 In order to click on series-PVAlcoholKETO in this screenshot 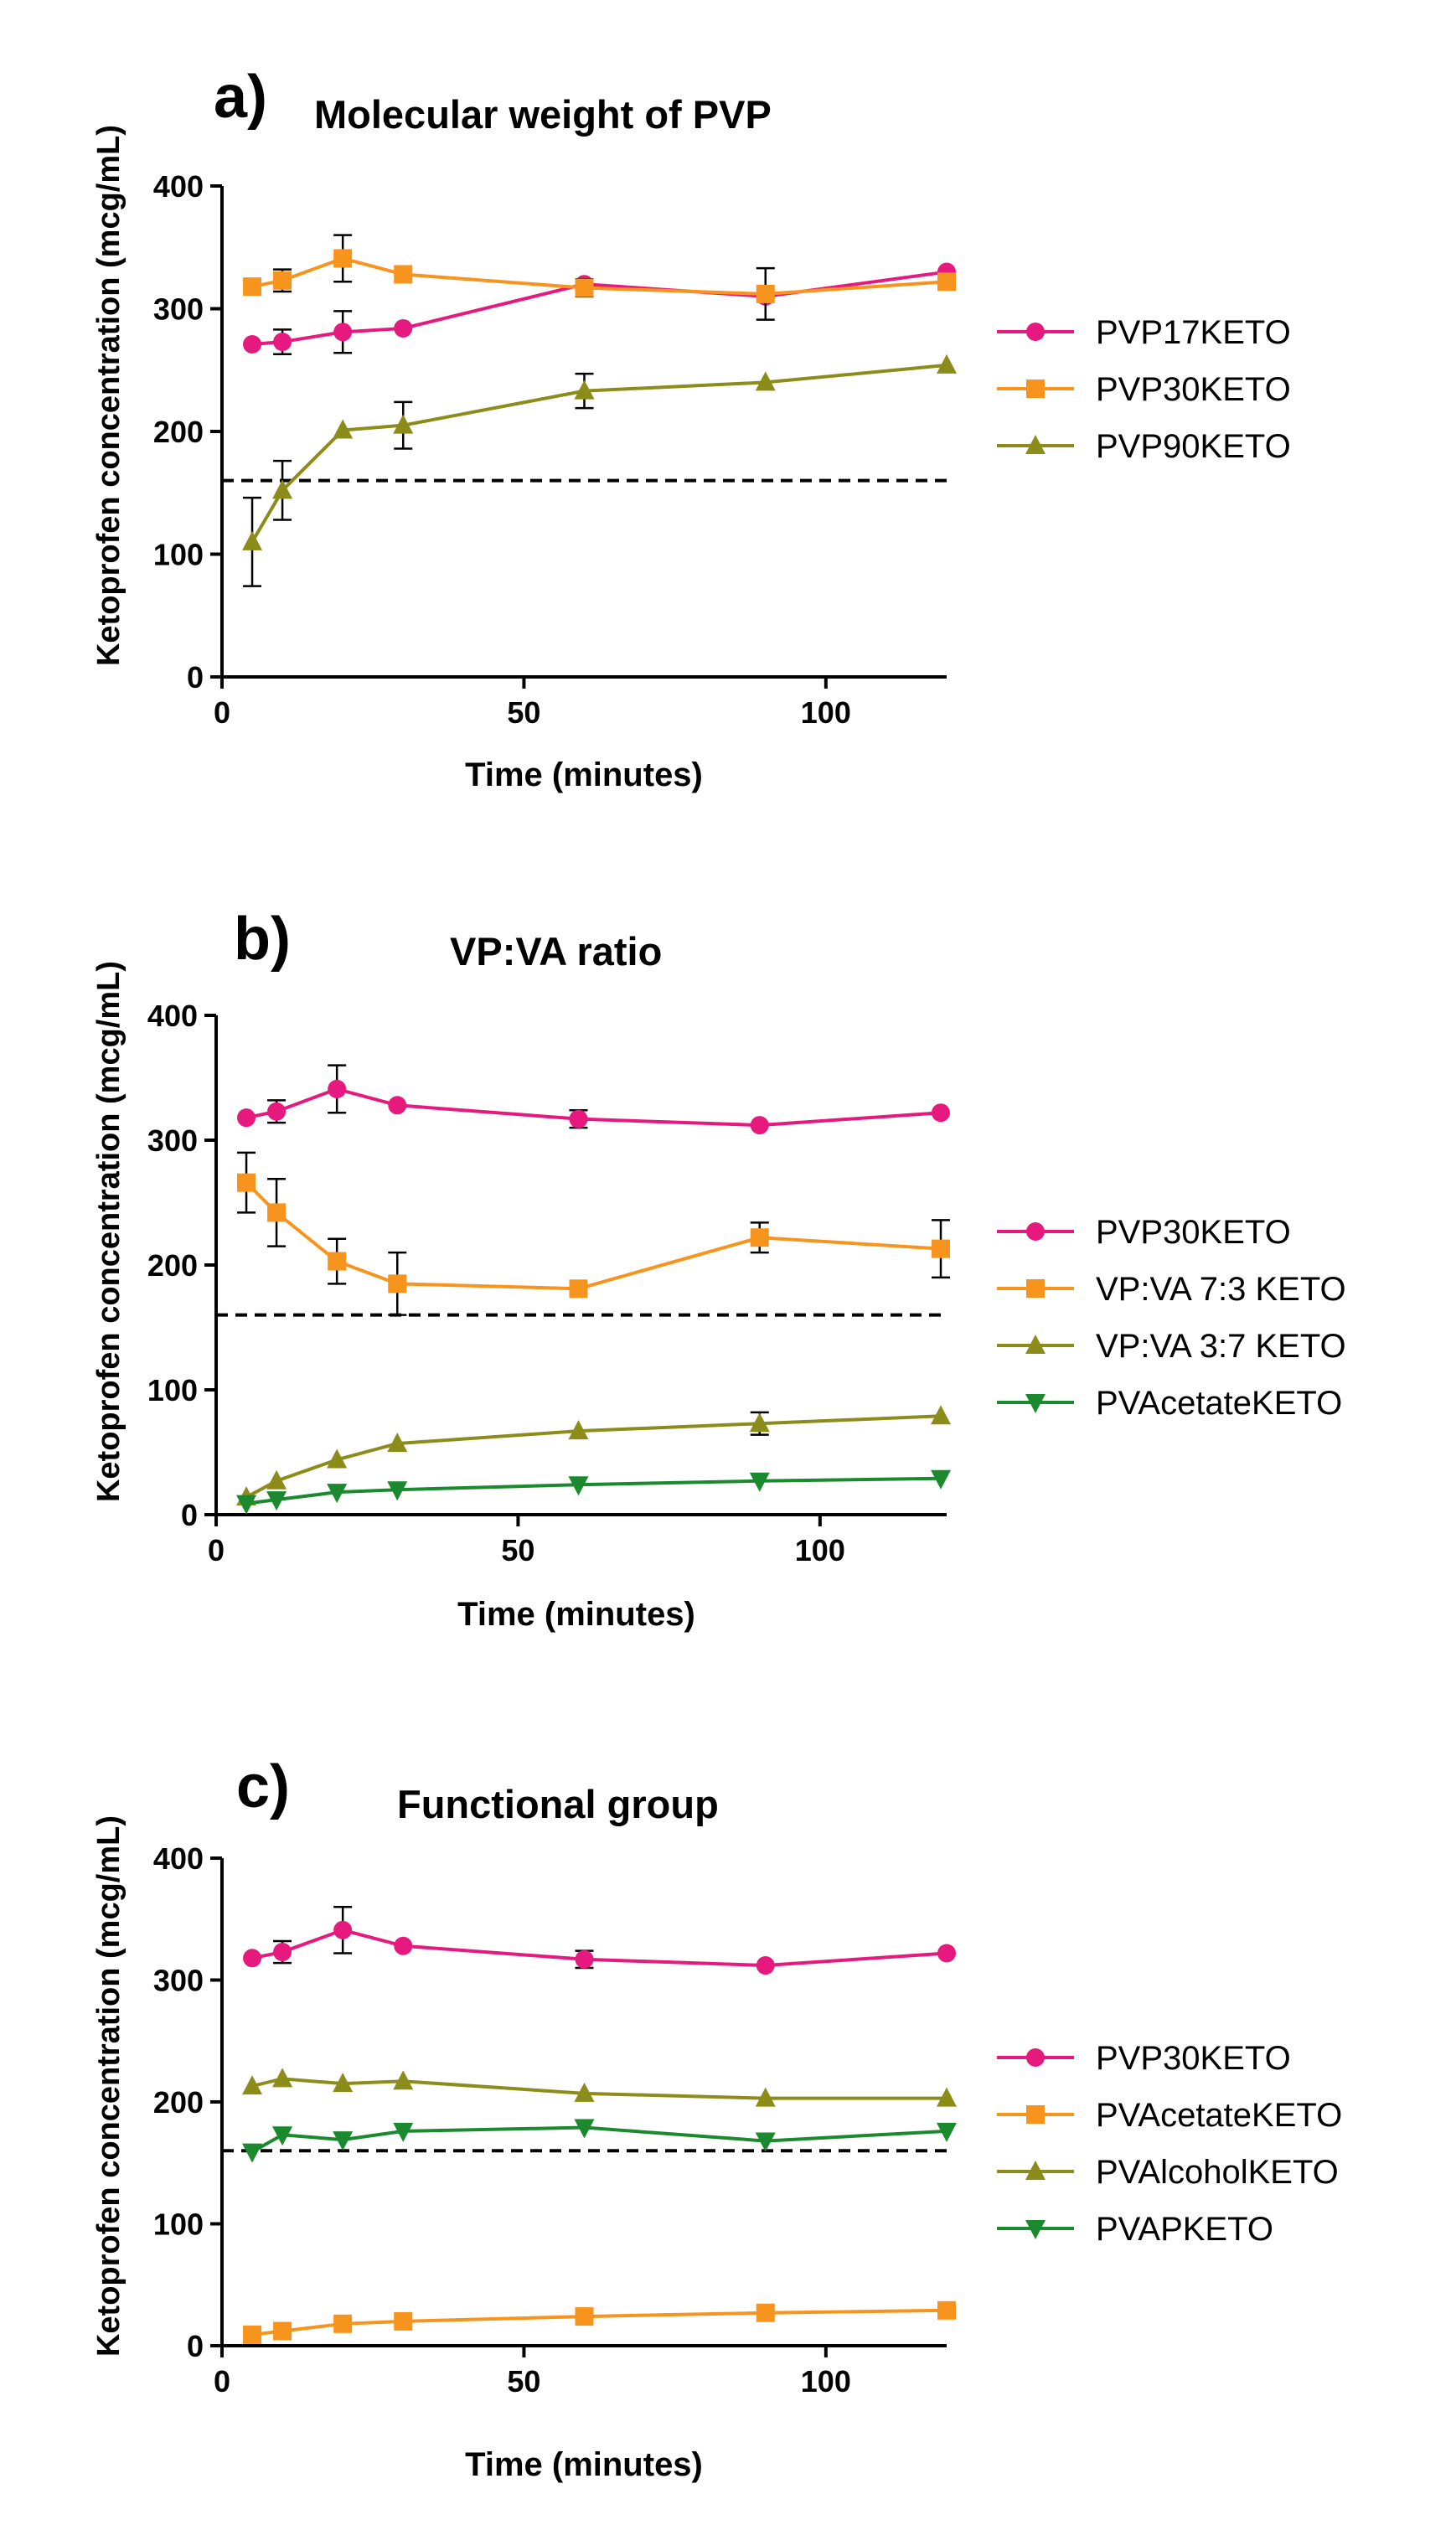, I will do `click(599, 2087)`.